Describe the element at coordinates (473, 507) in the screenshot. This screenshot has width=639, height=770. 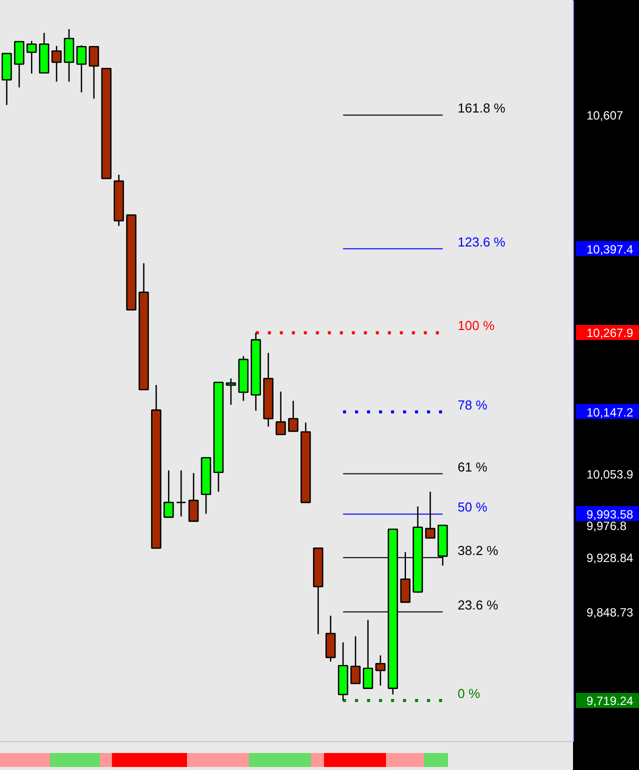
I see `annotation: 50 %` at that location.